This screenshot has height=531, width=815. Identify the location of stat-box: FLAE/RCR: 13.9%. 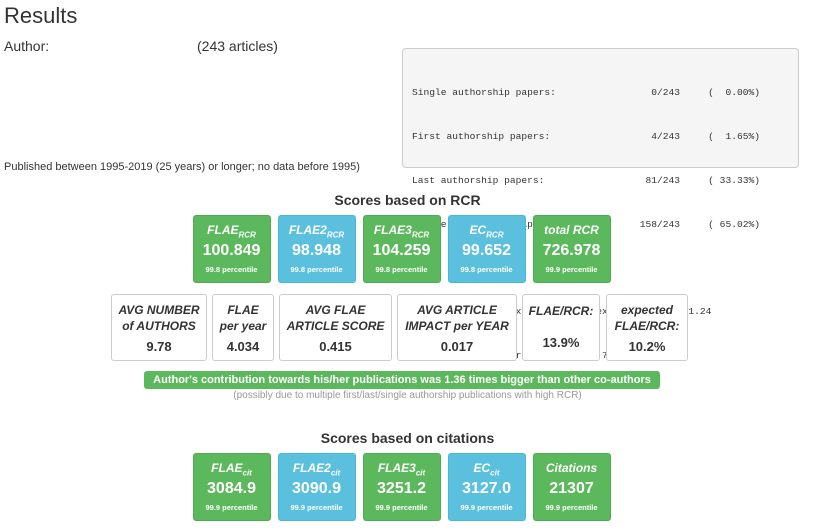
(561, 327).